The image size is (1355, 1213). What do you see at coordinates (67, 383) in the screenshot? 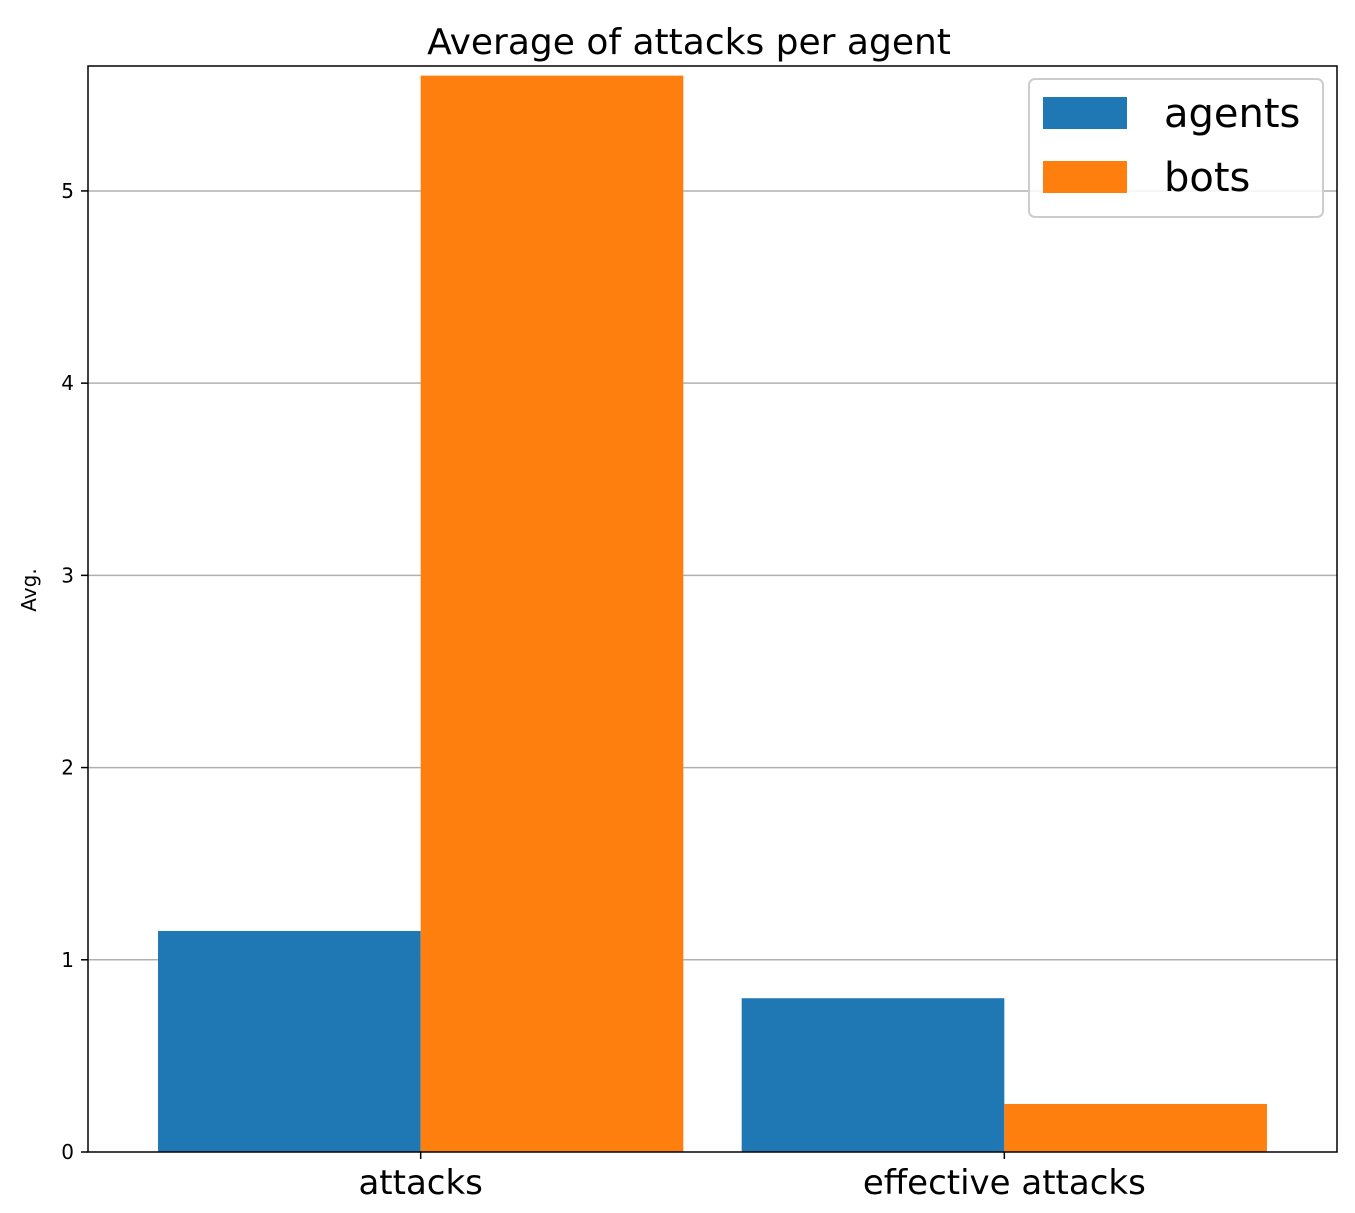
I see `y-tick-label: 4` at bounding box center [67, 383].